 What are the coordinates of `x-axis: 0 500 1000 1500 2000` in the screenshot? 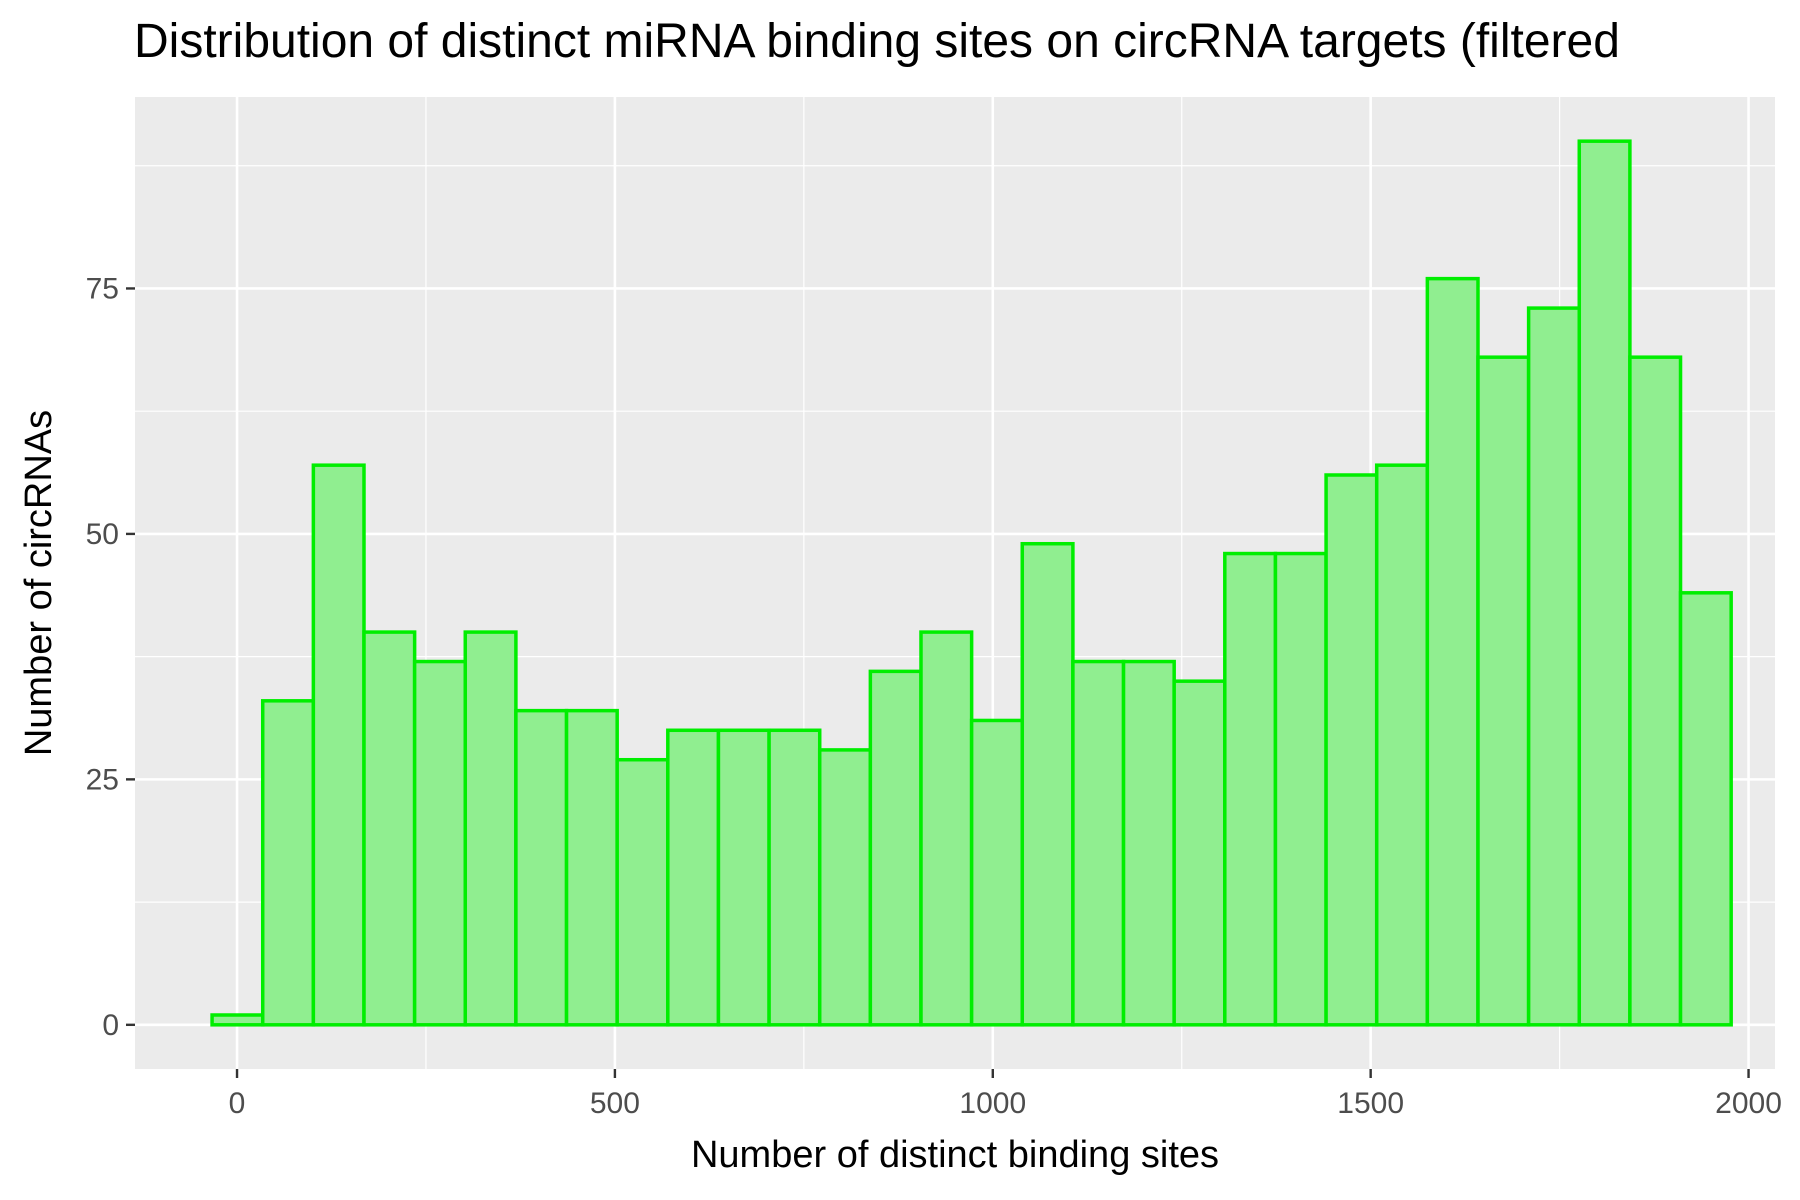 It's located at (1005, 1094).